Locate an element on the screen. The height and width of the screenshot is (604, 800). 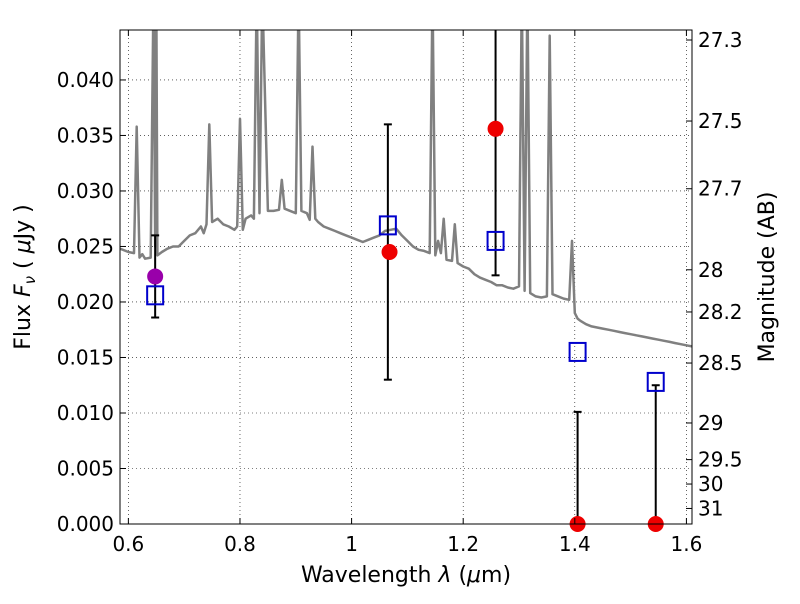
x-tick-label: 0.6 is located at coordinates (128, 544).